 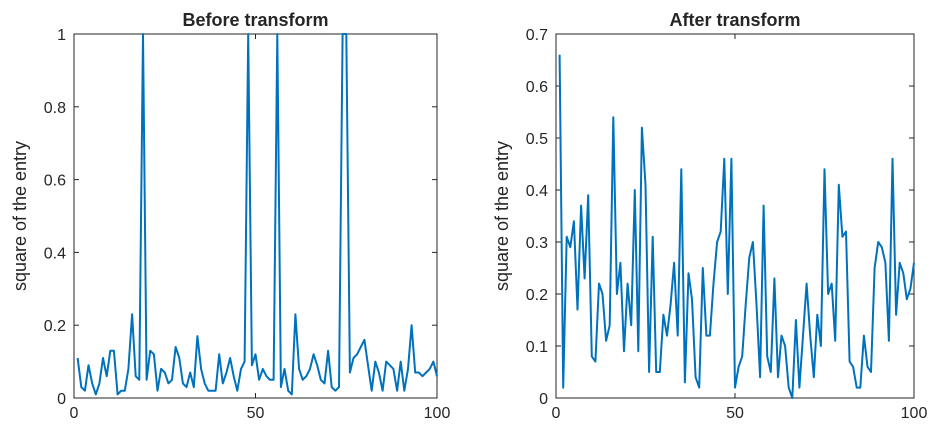 I want to click on y-tick-label: 0.8, so click(x=55, y=108).